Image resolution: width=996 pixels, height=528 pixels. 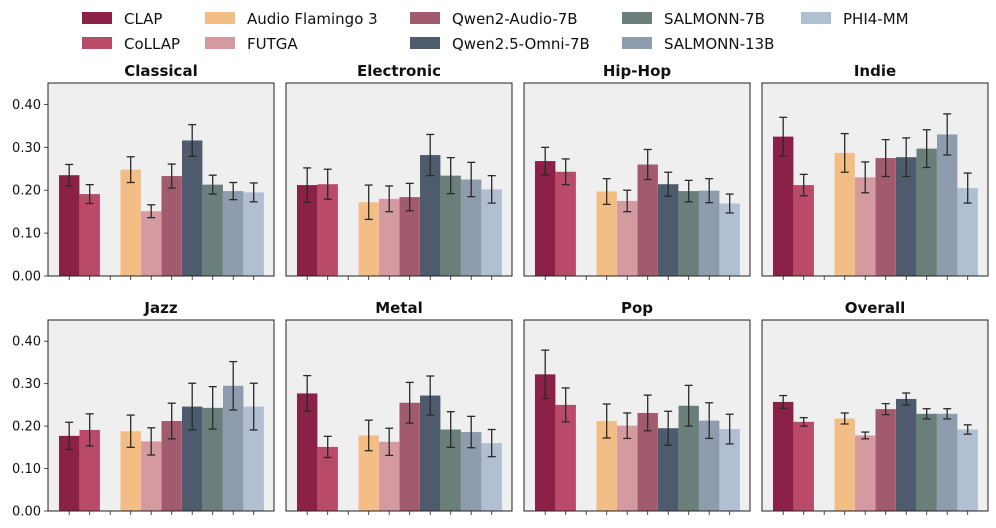 What do you see at coordinates (192, 406) in the screenshot?
I see `error-bar-jazz-qwen2-5-omni-7b` at bounding box center [192, 406].